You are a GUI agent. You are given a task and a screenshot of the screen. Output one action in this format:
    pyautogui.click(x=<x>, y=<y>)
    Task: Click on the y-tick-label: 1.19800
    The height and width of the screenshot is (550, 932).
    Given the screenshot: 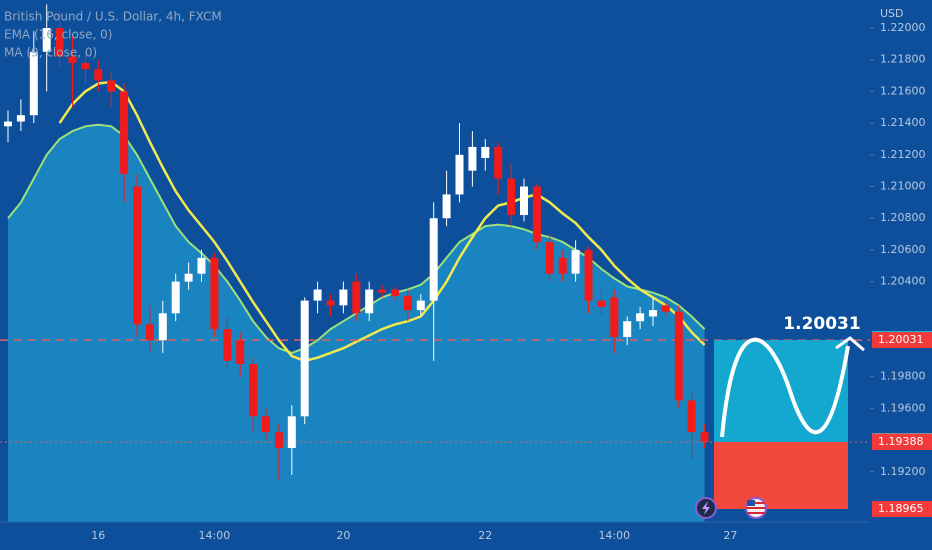 What is the action you would take?
    pyautogui.click(x=903, y=376)
    